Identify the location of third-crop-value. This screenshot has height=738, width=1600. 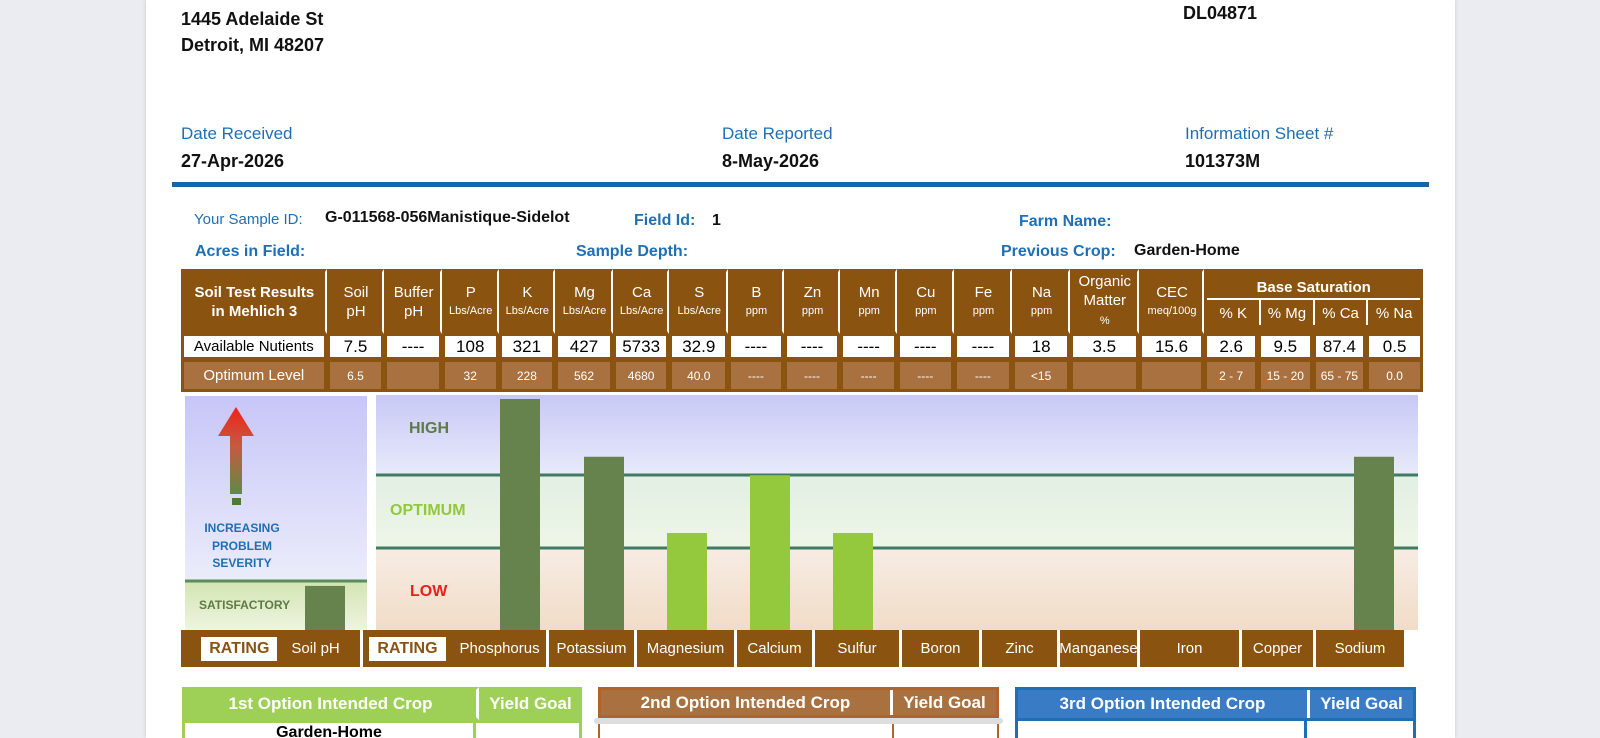
(1162, 729).